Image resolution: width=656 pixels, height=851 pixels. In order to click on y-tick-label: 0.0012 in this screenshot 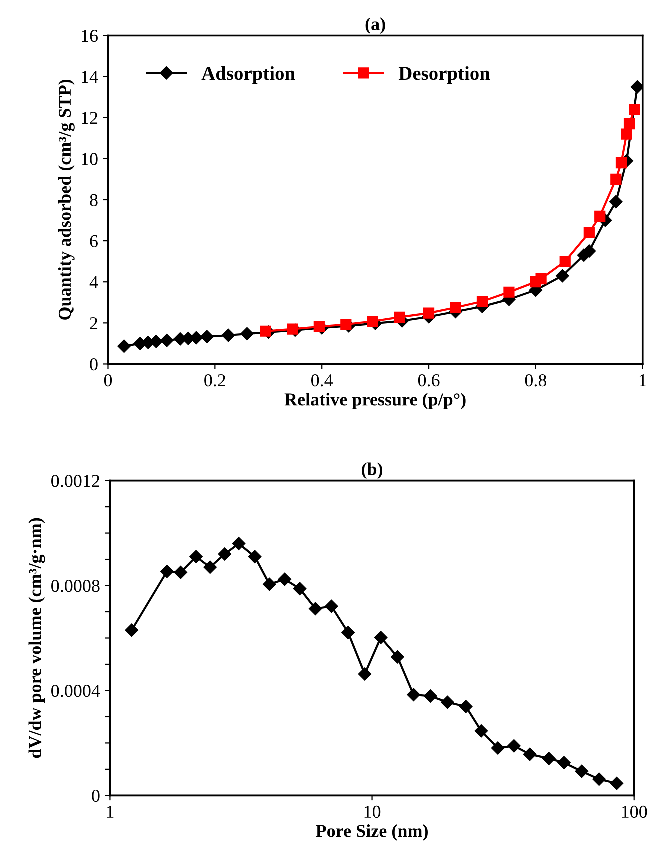, I will do `click(76, 481)`.